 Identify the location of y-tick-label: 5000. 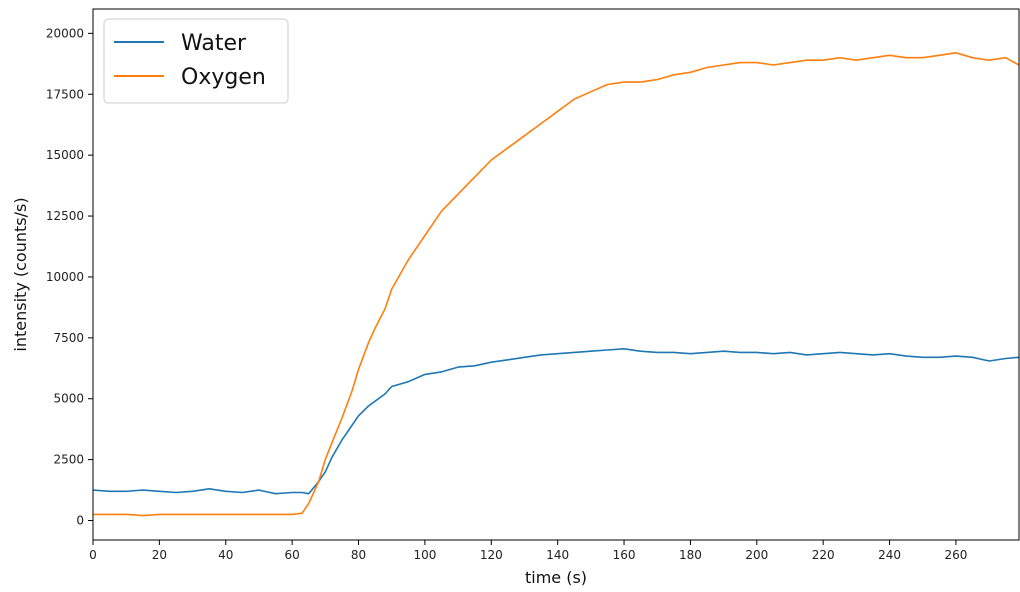
(68, 399).